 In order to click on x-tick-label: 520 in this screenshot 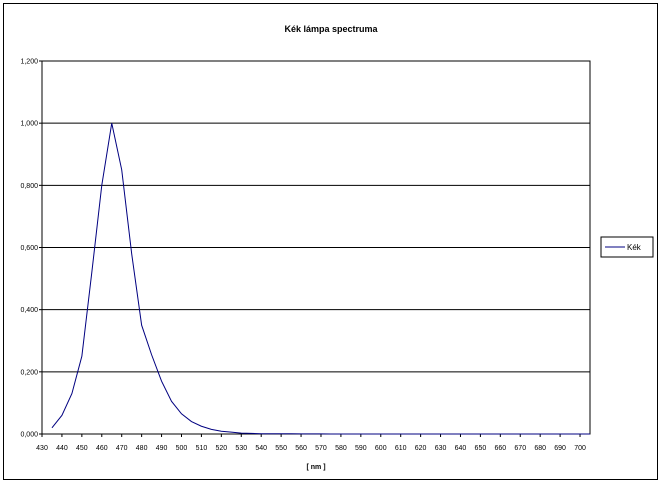, I will do `click(222, 448)`.